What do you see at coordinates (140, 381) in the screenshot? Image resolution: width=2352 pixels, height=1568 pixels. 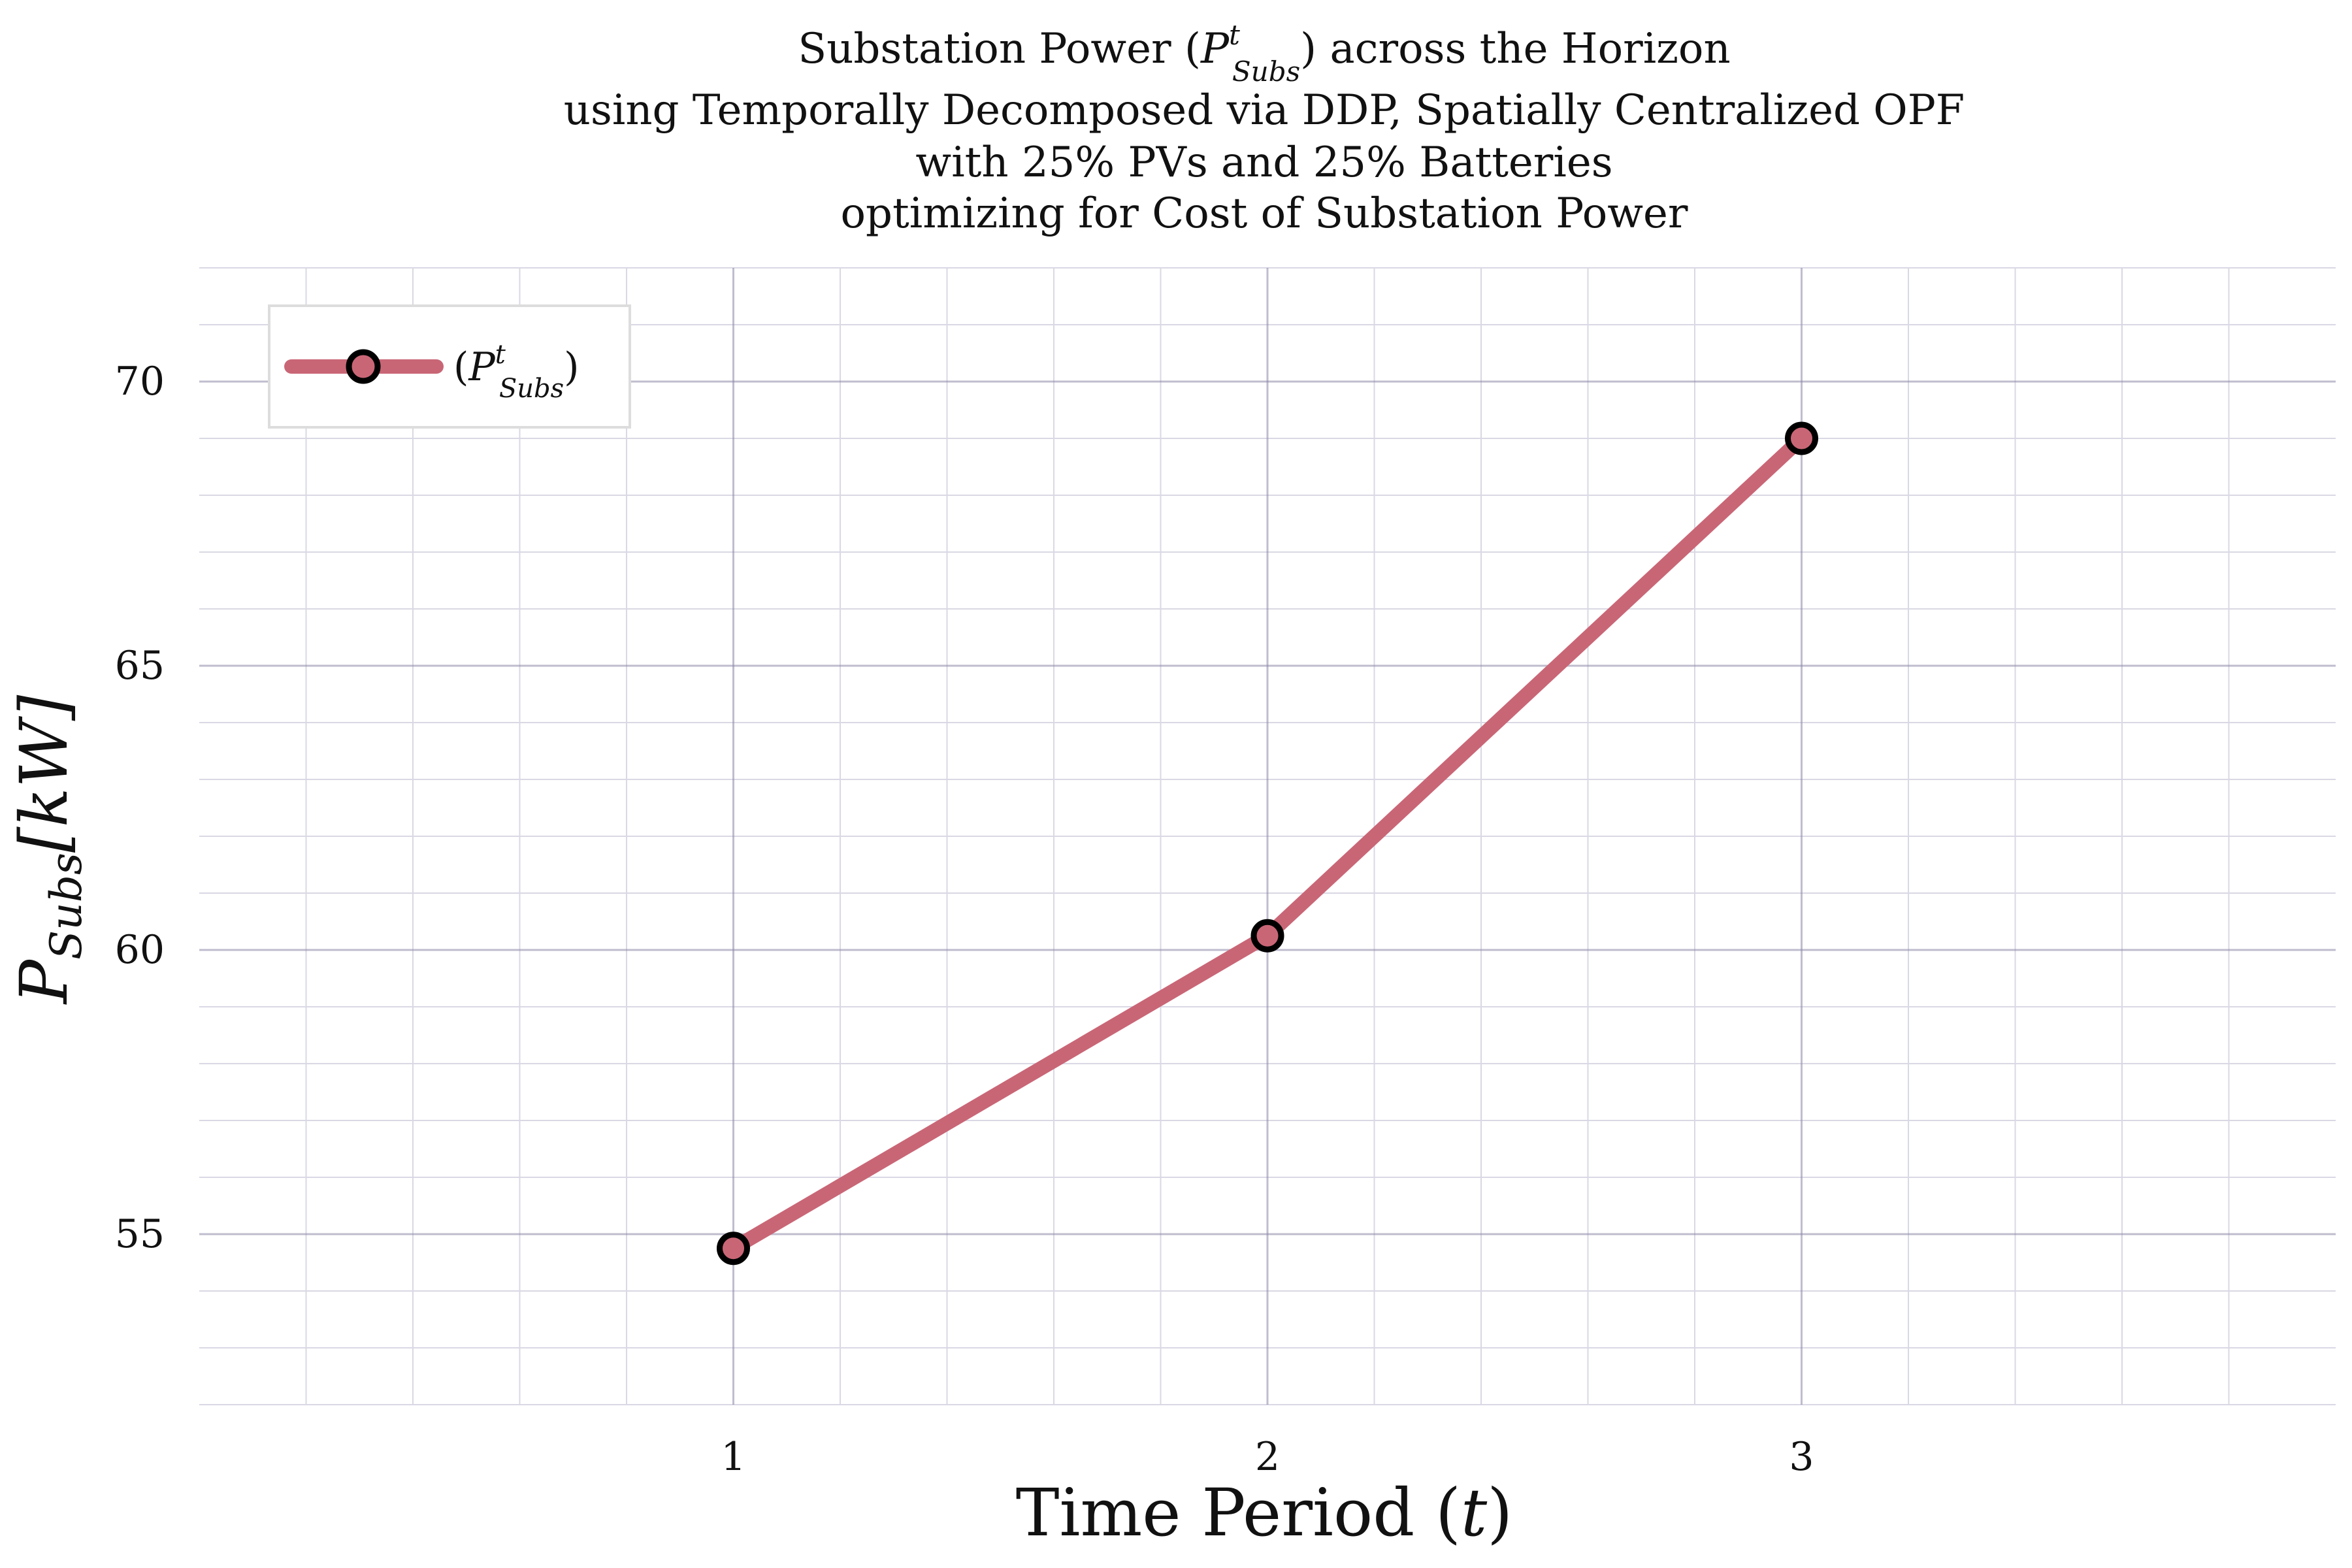 I see `y-tick-label: 70` at bounding box center [140, 381].